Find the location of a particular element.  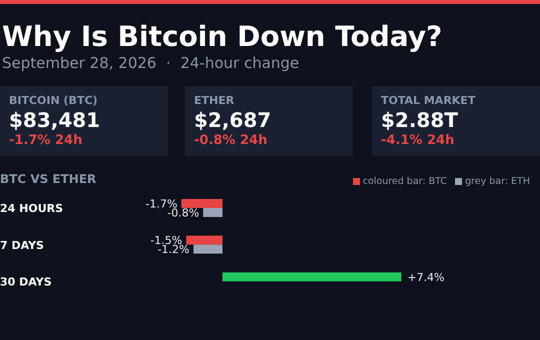

text: -4.1% 24h is located at coordinates (417, 140).